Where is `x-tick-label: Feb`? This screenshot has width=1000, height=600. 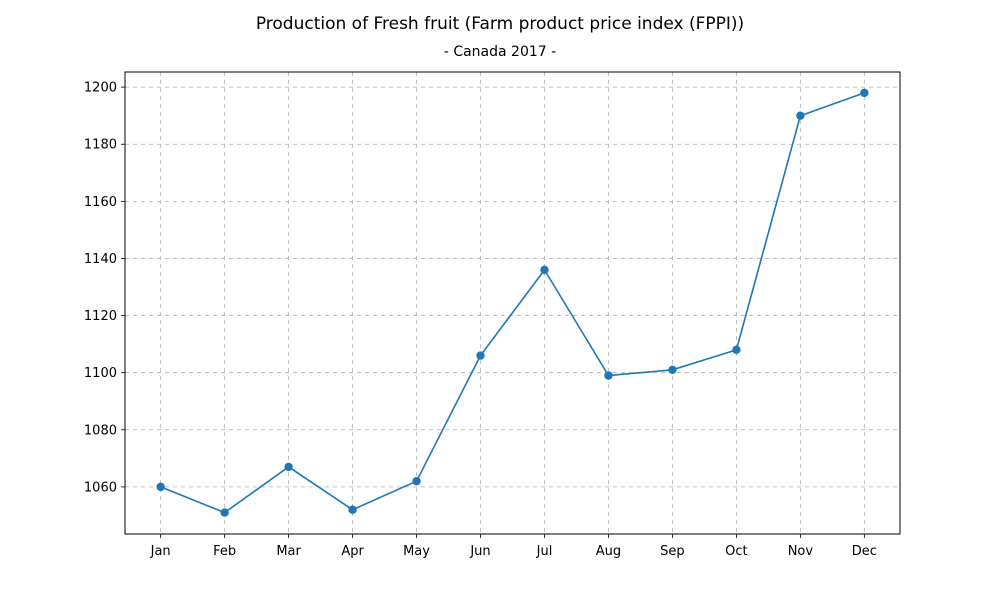 x-tick-label: Feb is located at coordinates (224, 551).